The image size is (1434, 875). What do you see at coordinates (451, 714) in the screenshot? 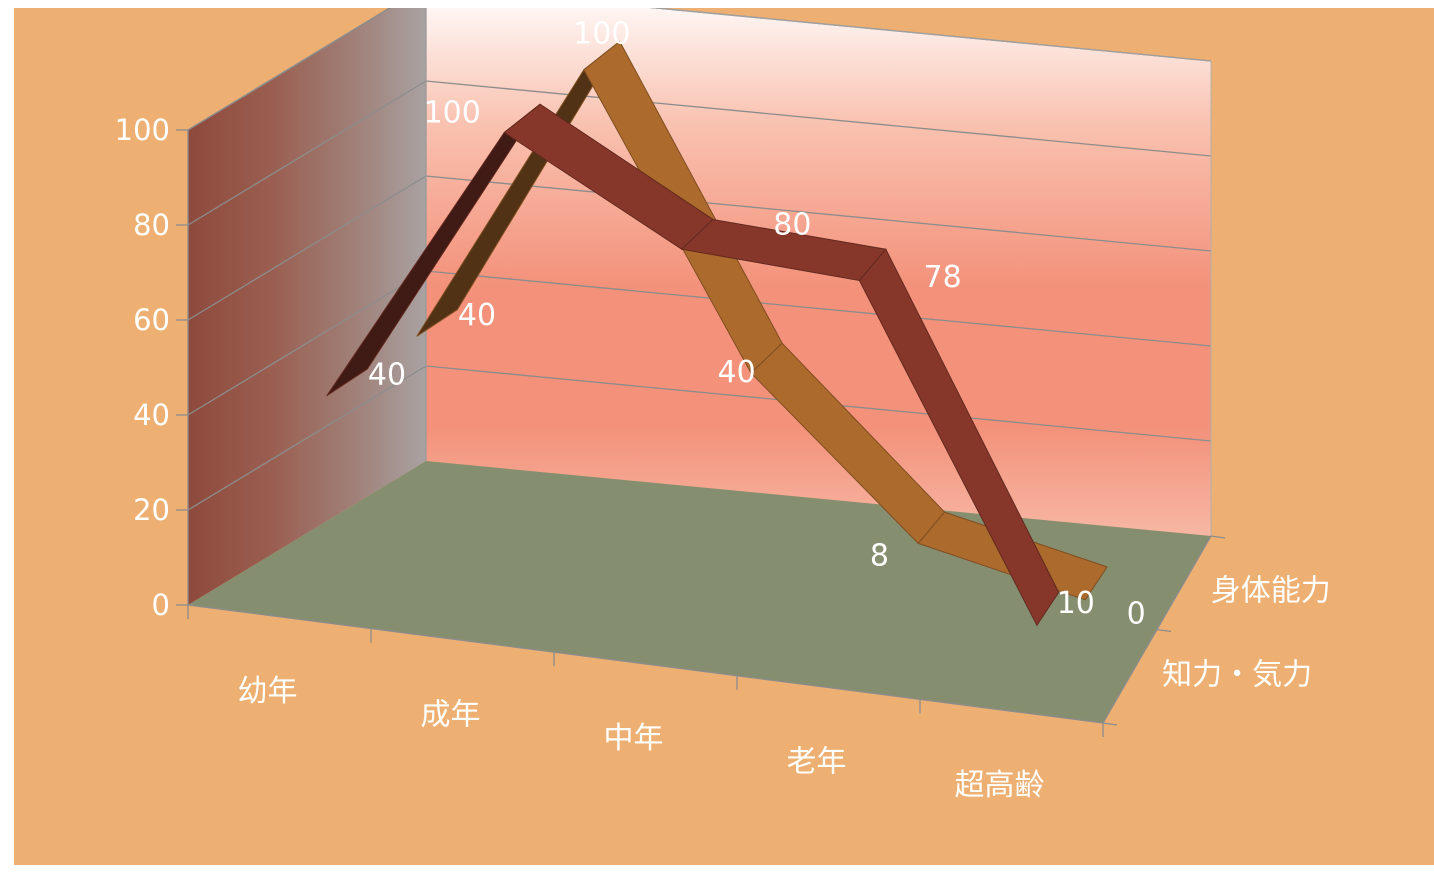
I see `x-tick-label: 成年` at bounding box center [451, 714].